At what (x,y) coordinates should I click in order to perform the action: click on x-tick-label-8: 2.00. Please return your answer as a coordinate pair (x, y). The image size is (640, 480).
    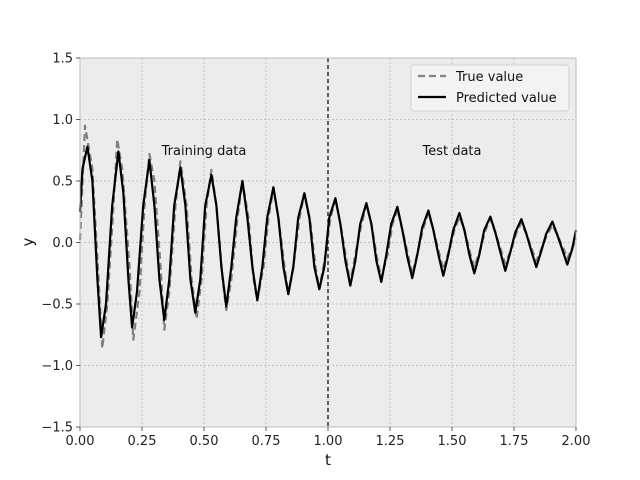
    Looking at the image, I should click on (576, 441).